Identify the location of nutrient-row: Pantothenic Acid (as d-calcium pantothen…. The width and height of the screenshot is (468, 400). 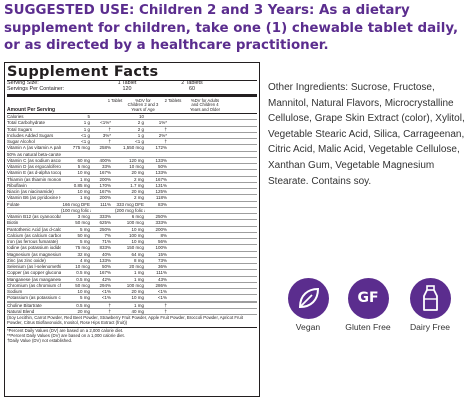
(132, 230).